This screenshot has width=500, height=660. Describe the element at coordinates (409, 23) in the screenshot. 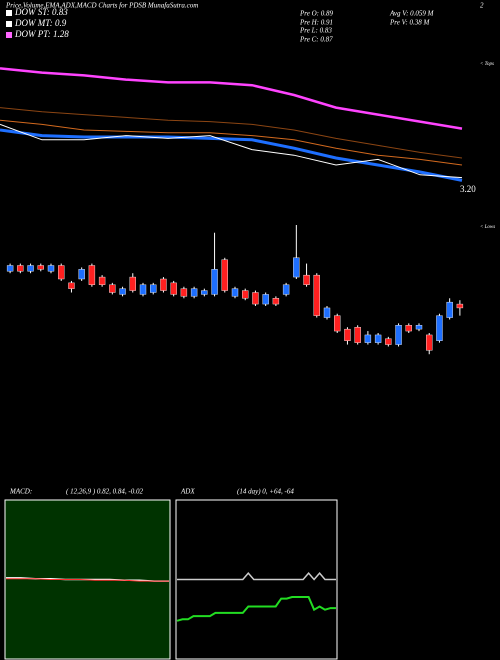

I see `volume-stat: Pre V: 0.38 M` at that location.